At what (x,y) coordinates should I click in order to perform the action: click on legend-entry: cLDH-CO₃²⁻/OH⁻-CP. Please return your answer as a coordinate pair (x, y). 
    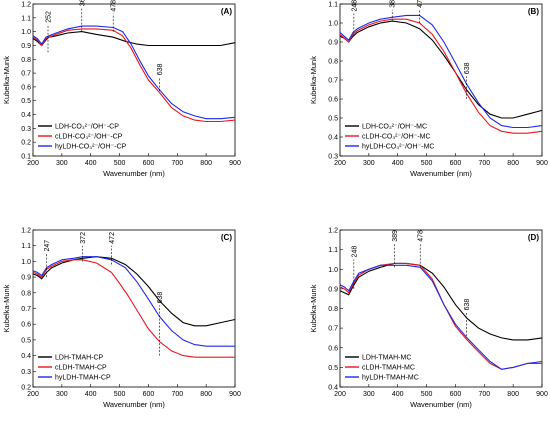
    Looking at the image, I should click on (89, 137).